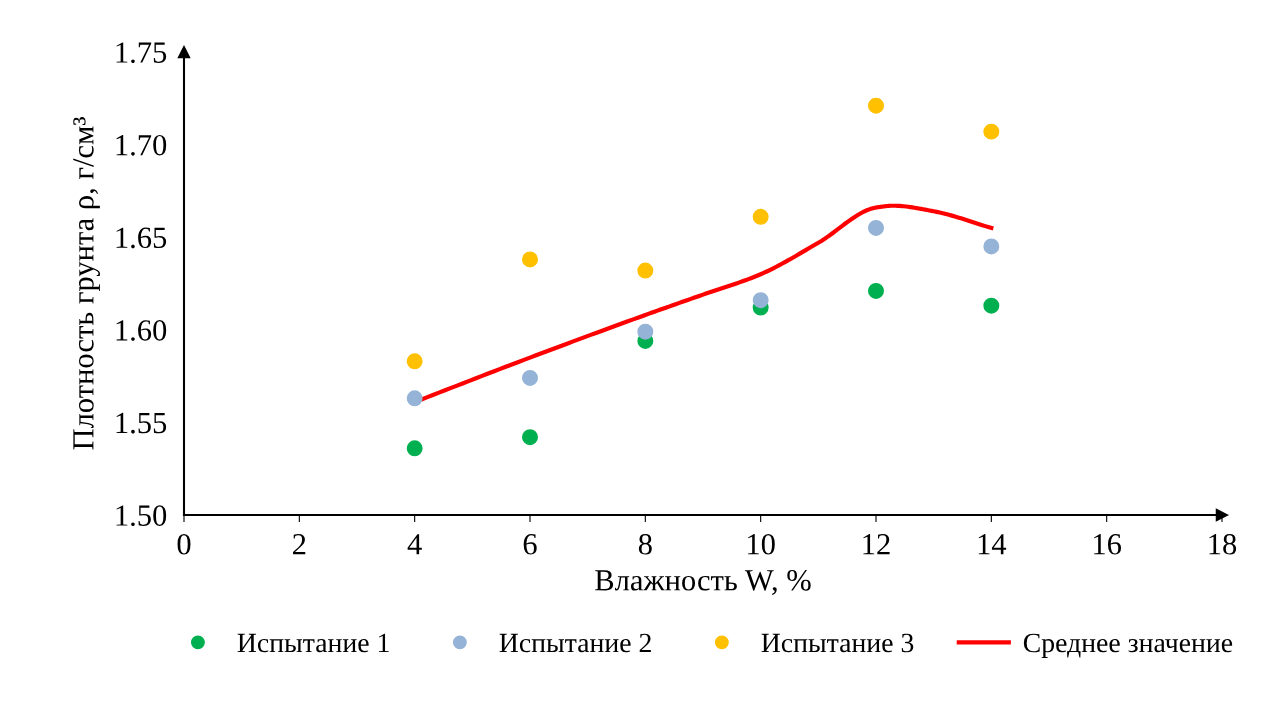 The height and width of the screenshot is (711, 1277). I want to click on legend-label: Среднее значение, so click(1128, 645).